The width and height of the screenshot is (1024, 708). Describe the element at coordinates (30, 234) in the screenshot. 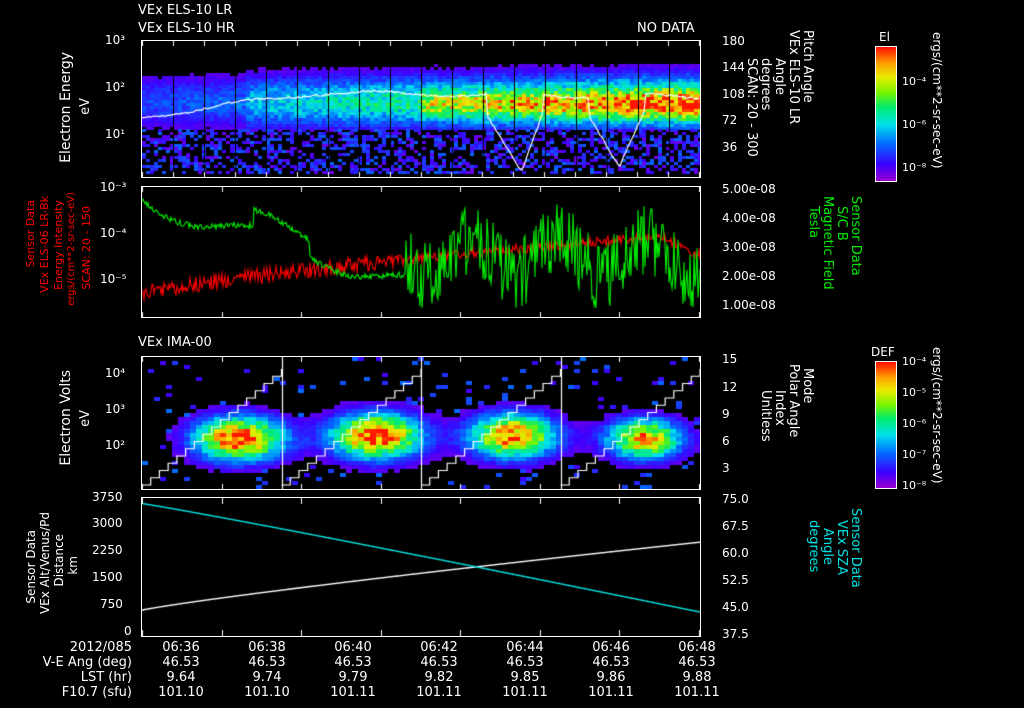

I see `panel2-ylabel-left-0: Sensor Data` at that location.